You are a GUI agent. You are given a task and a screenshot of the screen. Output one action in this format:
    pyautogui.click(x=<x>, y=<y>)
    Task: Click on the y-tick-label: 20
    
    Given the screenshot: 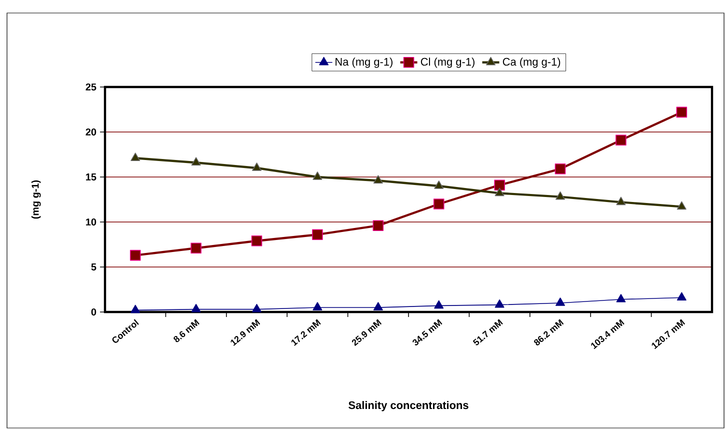 What is the action you would take?
    pyautogui.click(x=91, y=132)
    